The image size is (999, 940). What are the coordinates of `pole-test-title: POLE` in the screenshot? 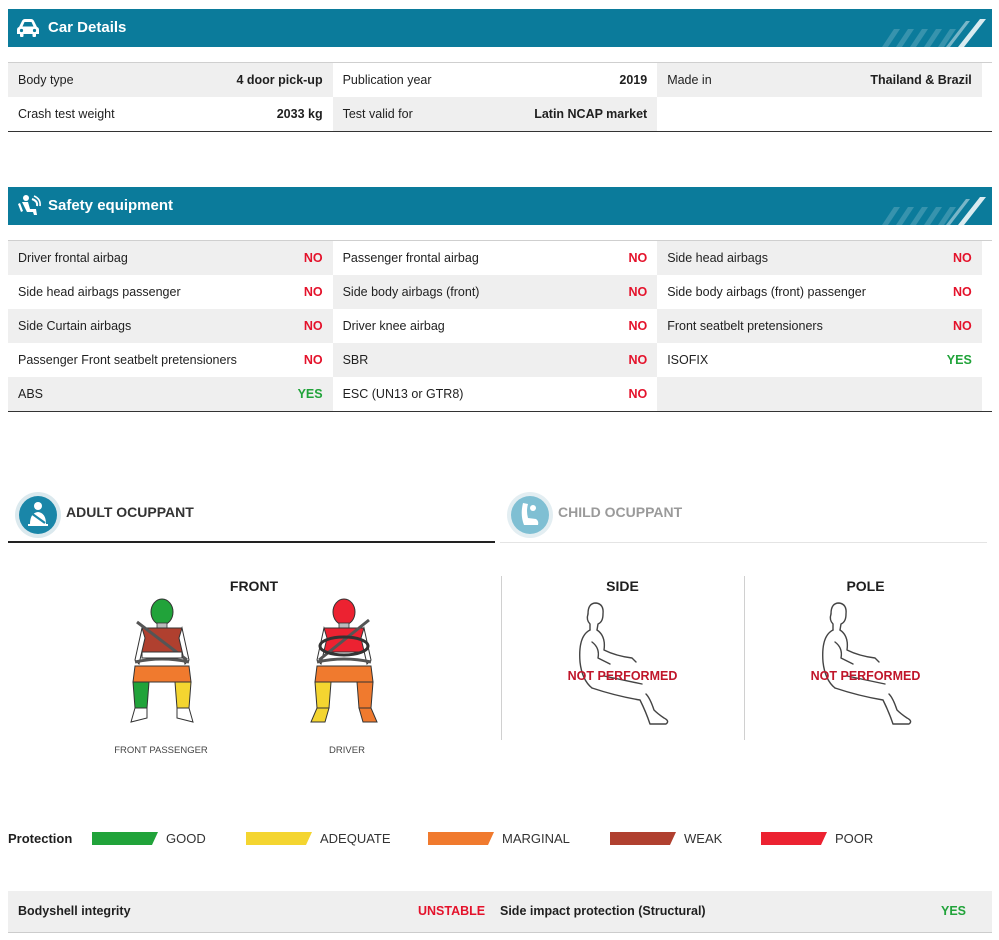 It's located at (865, 586).